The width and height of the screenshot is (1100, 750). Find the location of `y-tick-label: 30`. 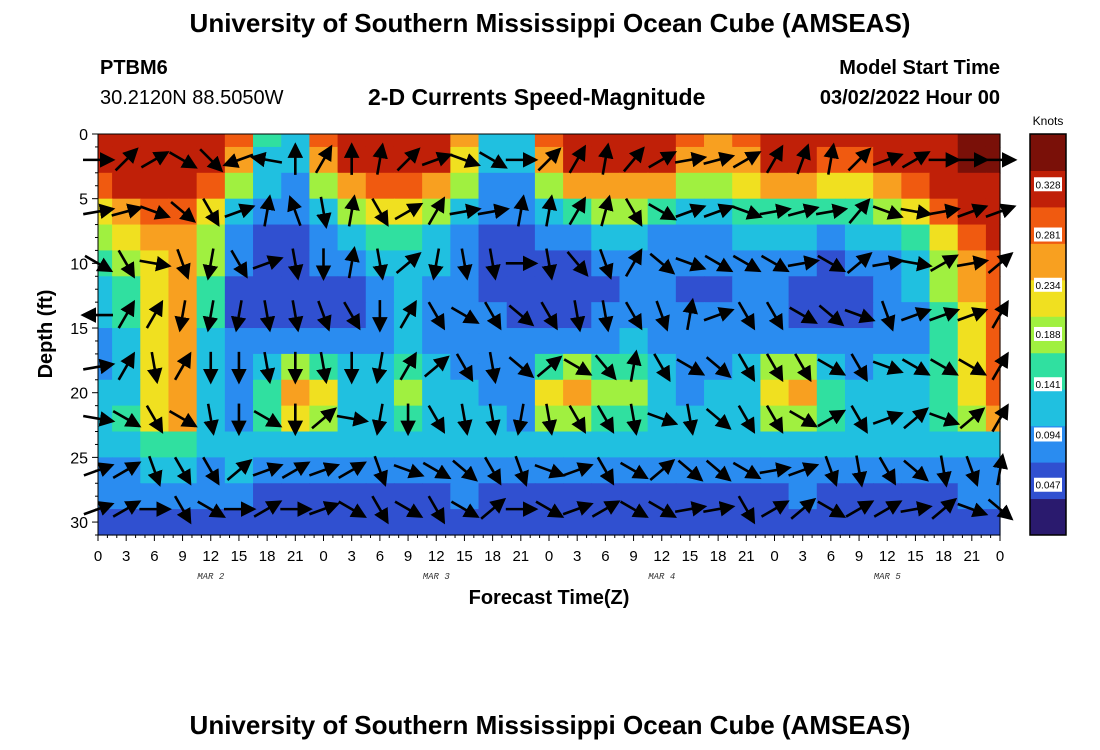

y-tick-label: 30 is located at coordinates (79, 523).